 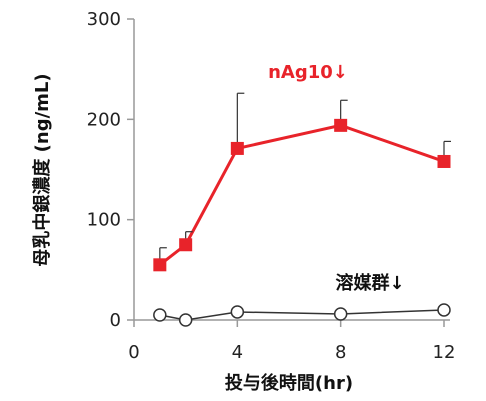 I want to click on y-tick-labels: 0 100 200 300, so click(x=104, y=170).